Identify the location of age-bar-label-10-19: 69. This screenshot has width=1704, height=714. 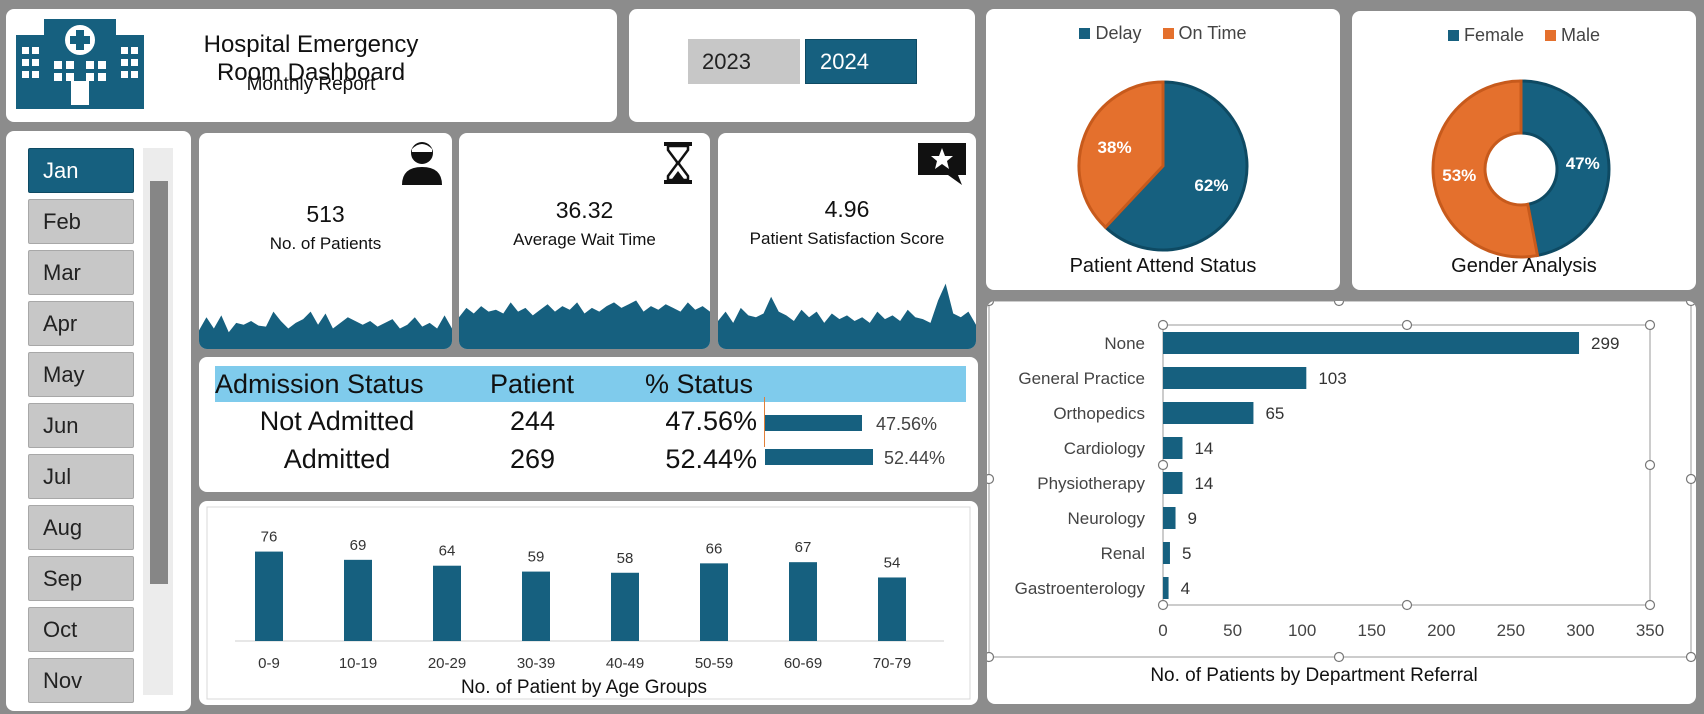
(358, 545).